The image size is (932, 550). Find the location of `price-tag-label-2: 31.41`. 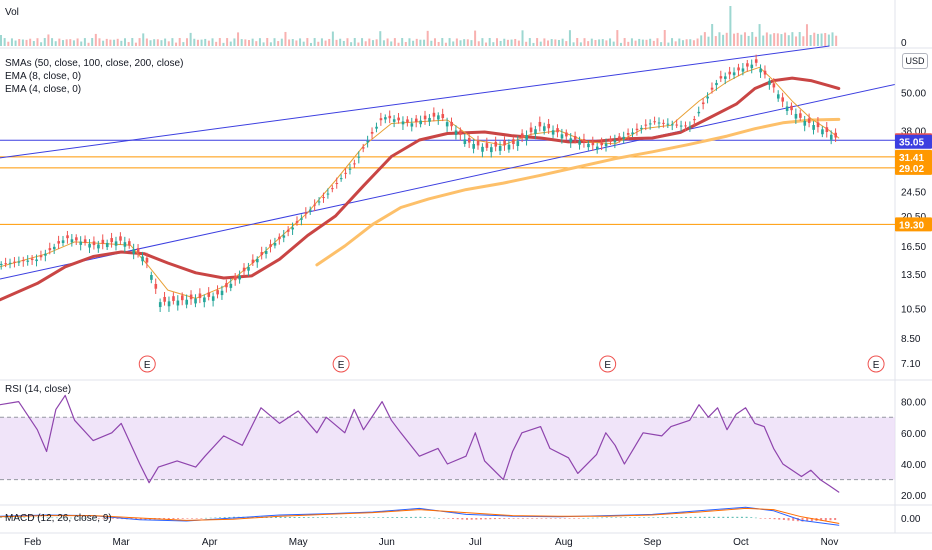

price-tag-label-2: 31.41 is located at coordinates (911, 158).